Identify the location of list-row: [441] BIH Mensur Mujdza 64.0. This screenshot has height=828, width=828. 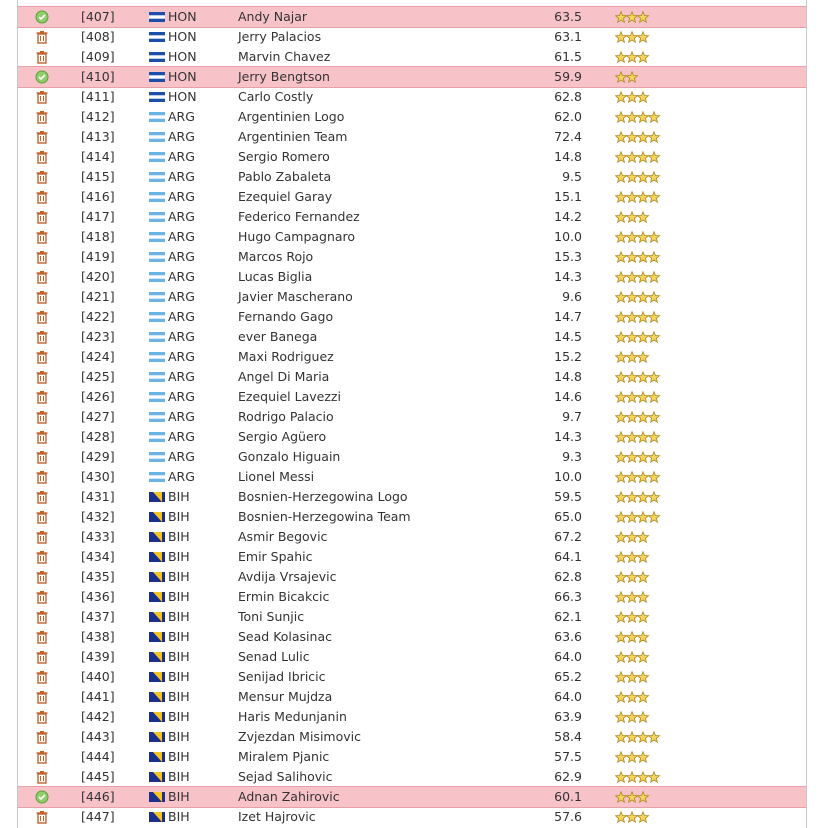
(412, 697).